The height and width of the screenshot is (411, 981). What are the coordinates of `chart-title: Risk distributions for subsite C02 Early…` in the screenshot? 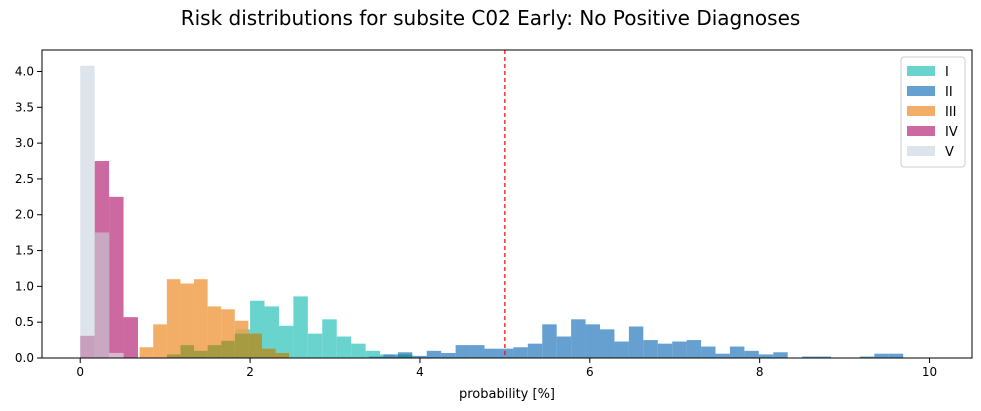 It's located at (490, 18).